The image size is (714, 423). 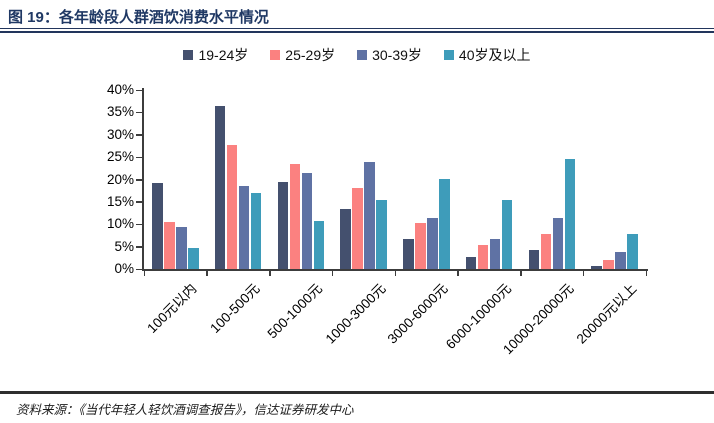 What do you see at coordinates (120, 134) in the screenshot?
I see `y-tick-label: 30%` at bounding box center [120, 134].